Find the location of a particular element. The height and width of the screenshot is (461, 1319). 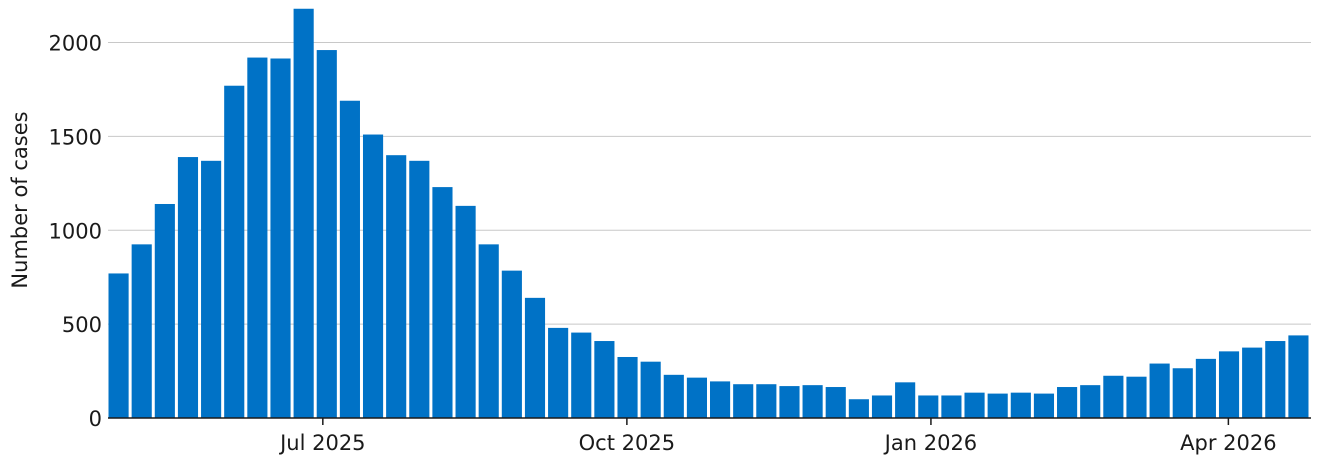

y-tick-label: 500 is located at coordinates (82, 325).